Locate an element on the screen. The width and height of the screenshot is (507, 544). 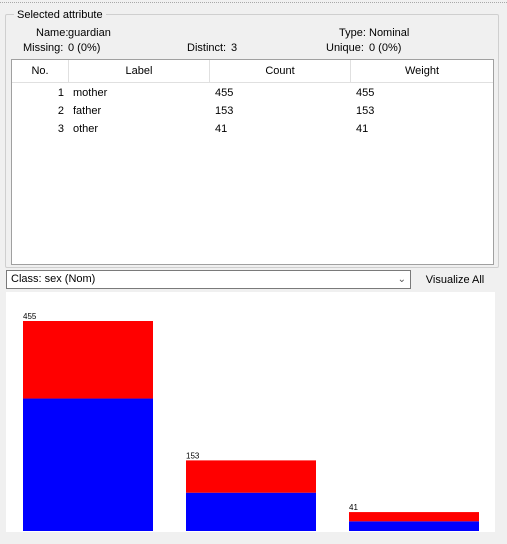
cell-weight: 41 is located at coordinates (362, 129).